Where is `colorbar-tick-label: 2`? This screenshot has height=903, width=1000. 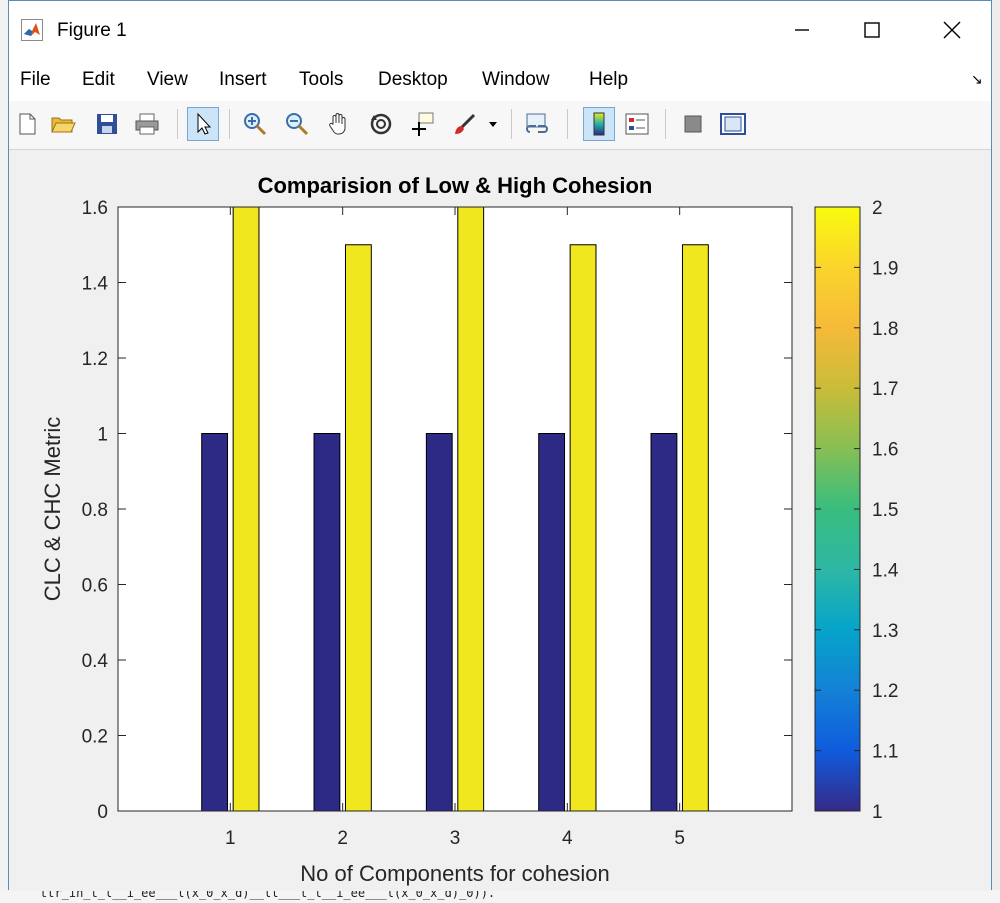 colorbar-tick-label: 2 is located at coordinates (877, 208).